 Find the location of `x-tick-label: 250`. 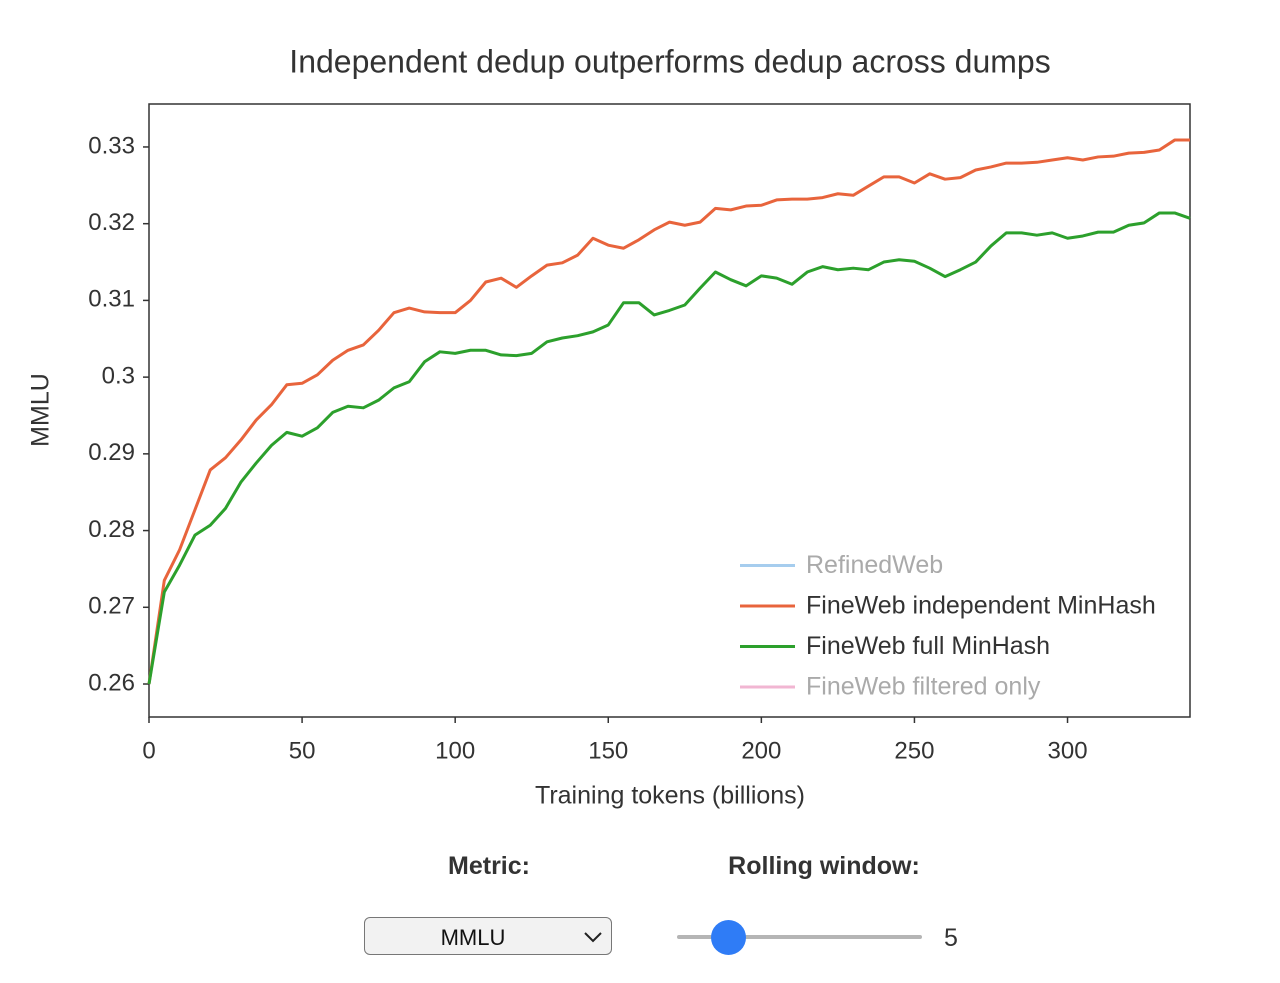

x-tick-label: 250 is located at coordinates (914, 750).